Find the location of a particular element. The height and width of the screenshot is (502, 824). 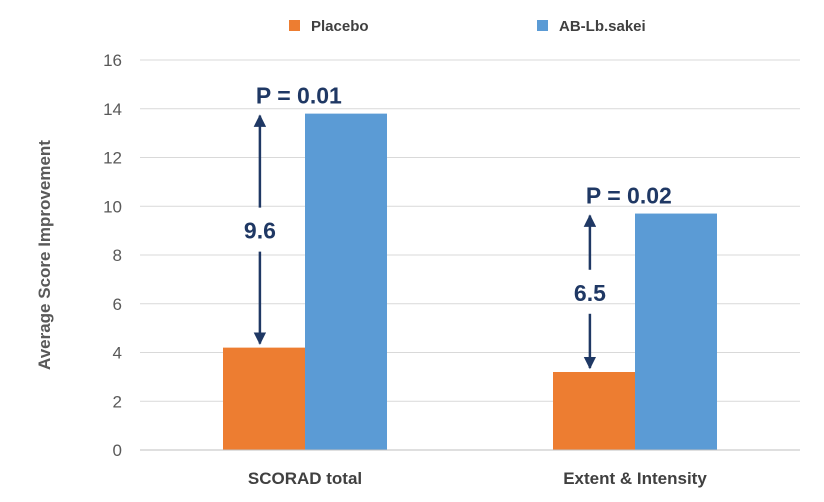

legend-label-1: AB-Lb.sakei is located at coordinates (602, 26).